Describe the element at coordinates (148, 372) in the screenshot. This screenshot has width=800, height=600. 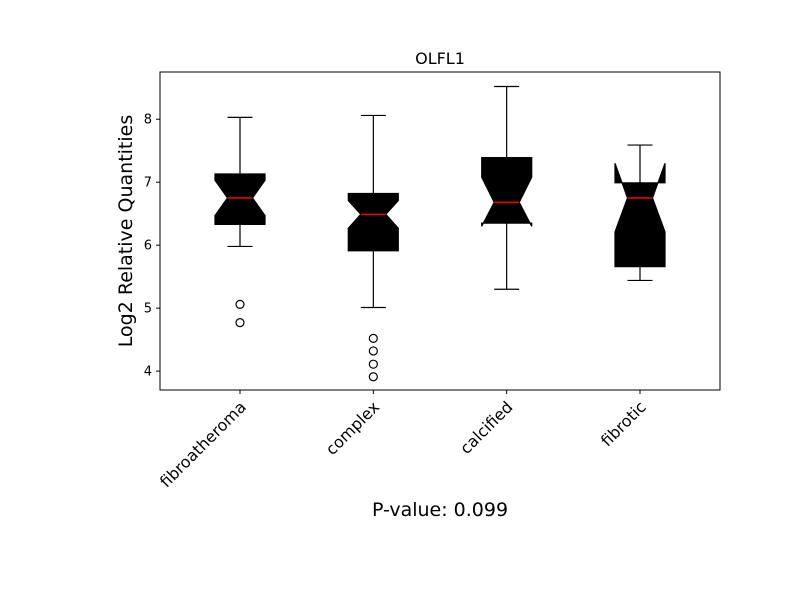
I see `y-tick-label: 4` at that location.